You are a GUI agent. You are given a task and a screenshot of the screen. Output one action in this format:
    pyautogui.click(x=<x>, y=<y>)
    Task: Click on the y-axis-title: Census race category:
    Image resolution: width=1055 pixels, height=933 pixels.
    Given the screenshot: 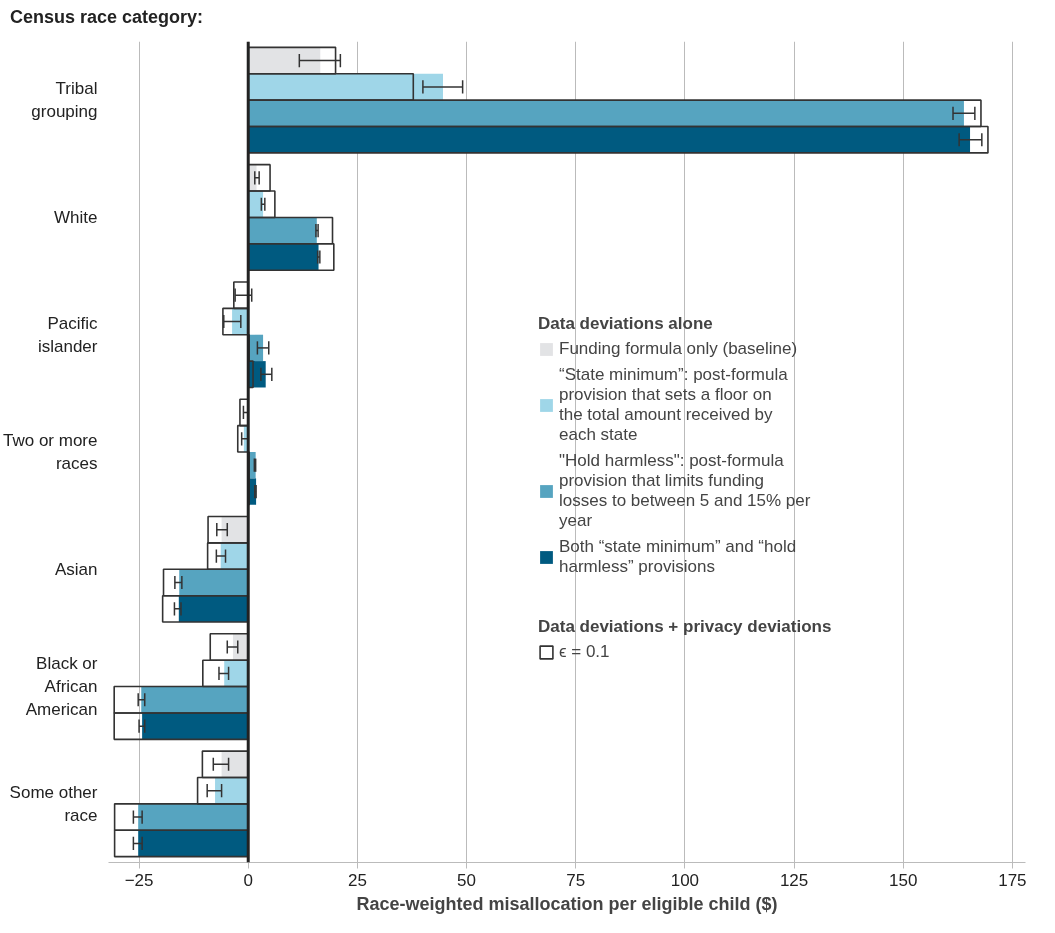 What is the action you would take?
    pyautogui.click(x=107, y=17)
    